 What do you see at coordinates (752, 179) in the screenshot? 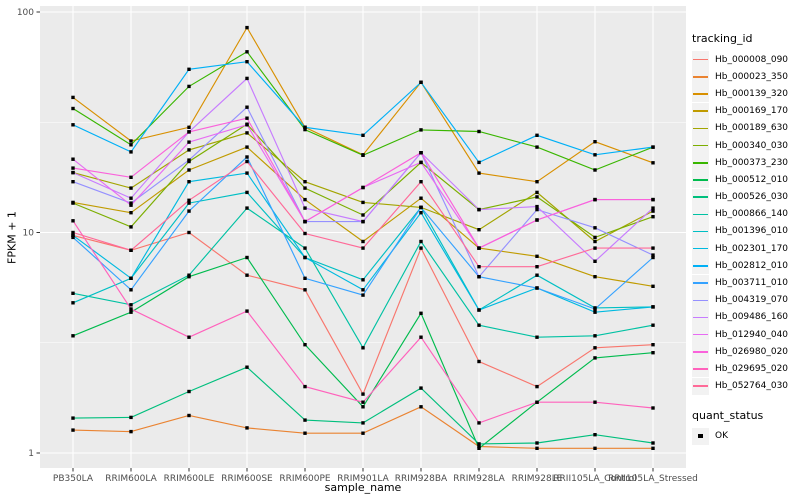
I see `legend-label: Hb_000512_010` at bounding box center [752, 179].